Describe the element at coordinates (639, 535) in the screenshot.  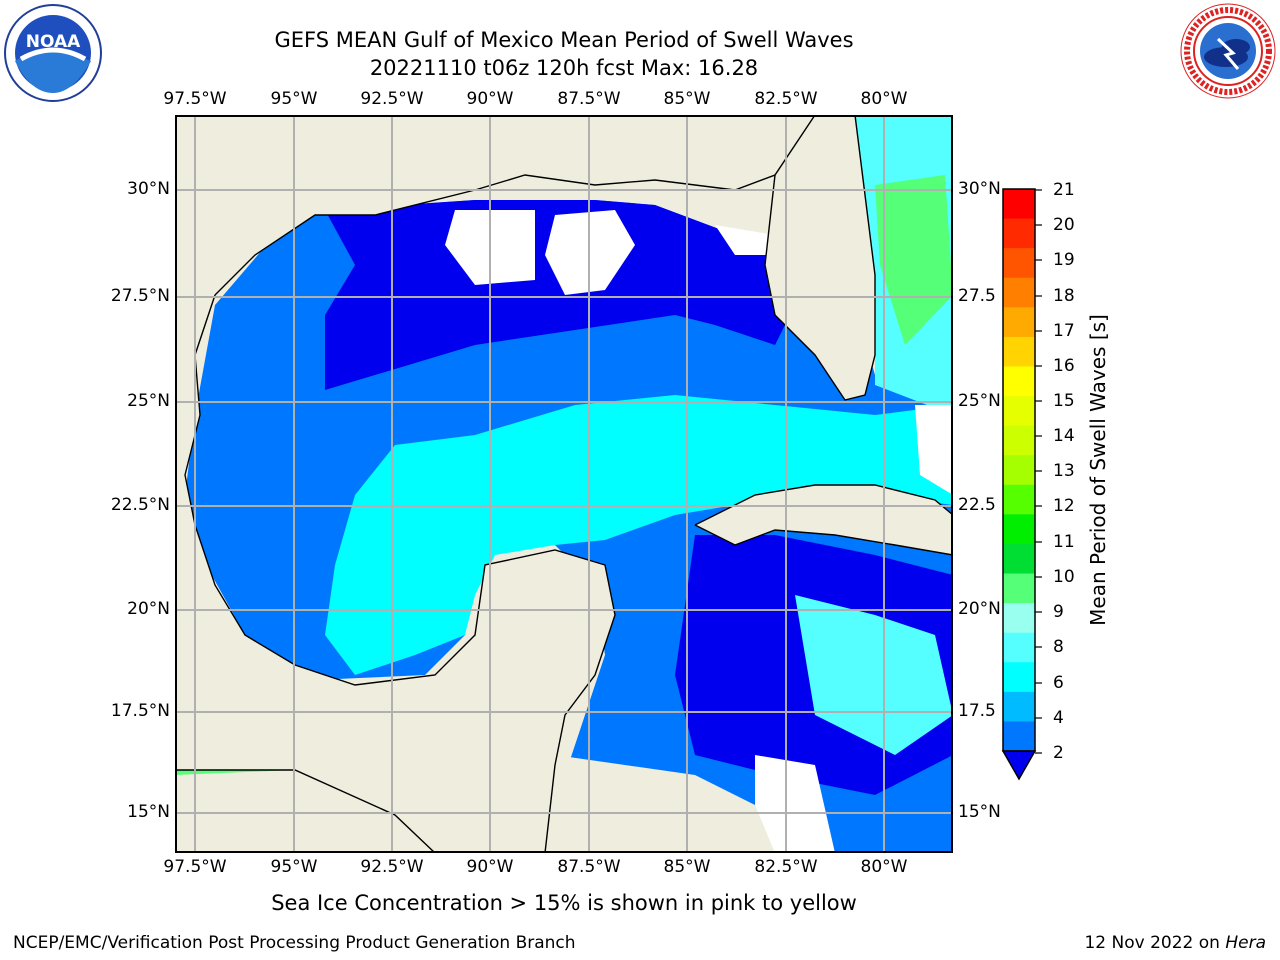
I see `ocean-swell-4-6s` at that location.